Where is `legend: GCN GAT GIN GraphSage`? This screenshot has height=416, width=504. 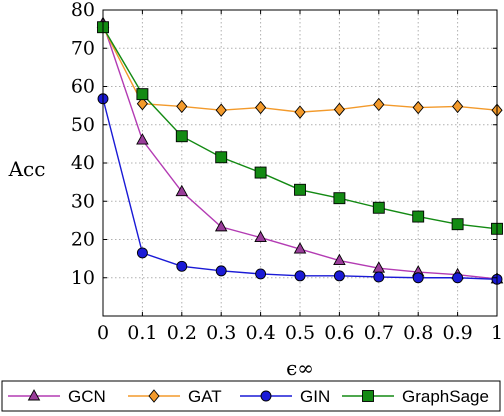
legend: GCN GAT GIN GraphSage is located at coordinates (251, 396).